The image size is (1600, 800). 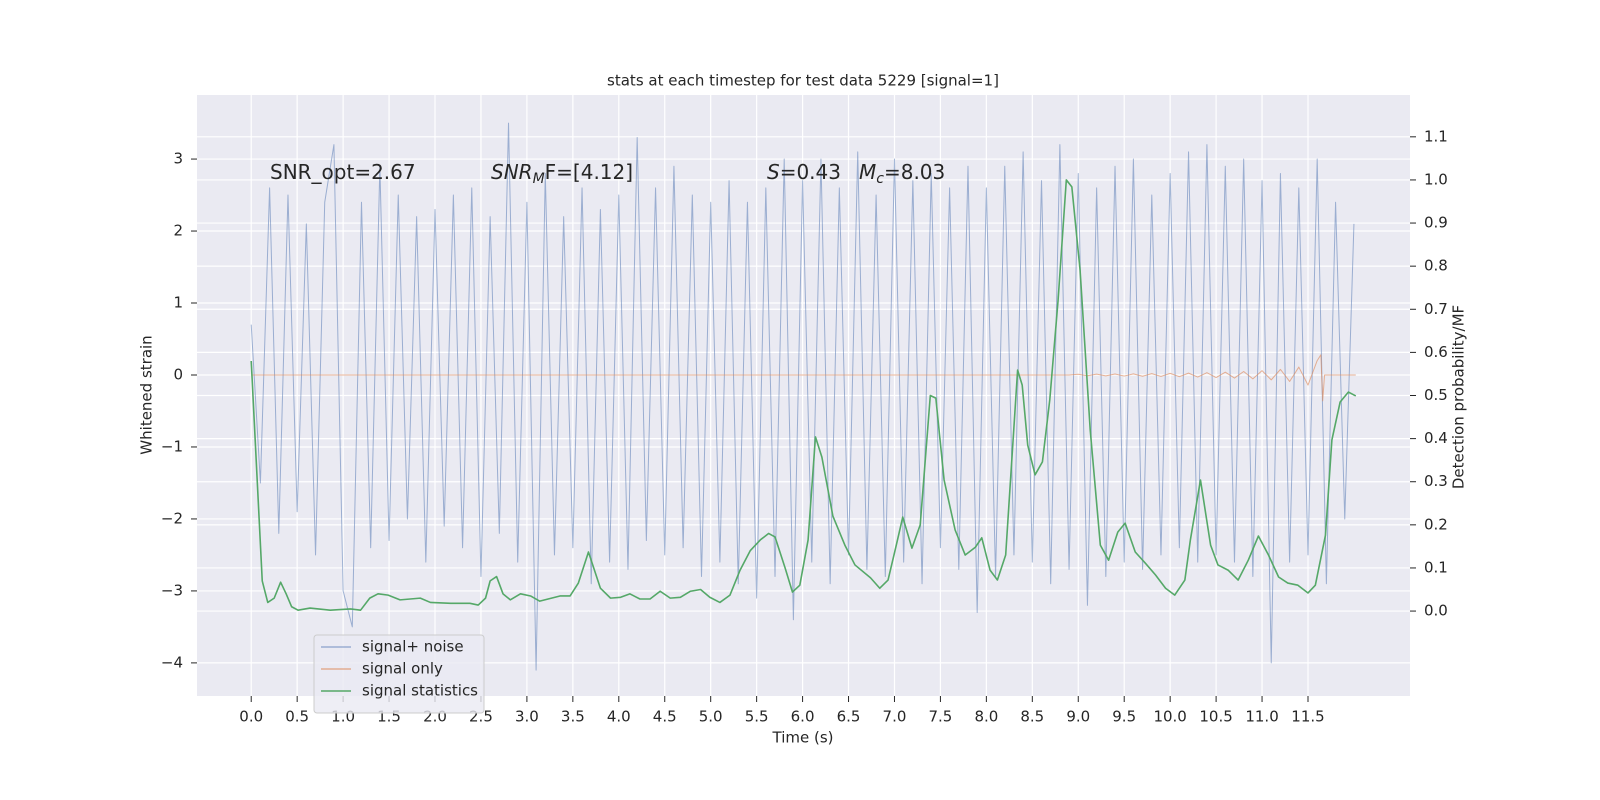 What do you see at coordinates (1436, 179) in the screenshot?
I see `y2-tick-label: 1.0` at bounding box center [1436, 179].